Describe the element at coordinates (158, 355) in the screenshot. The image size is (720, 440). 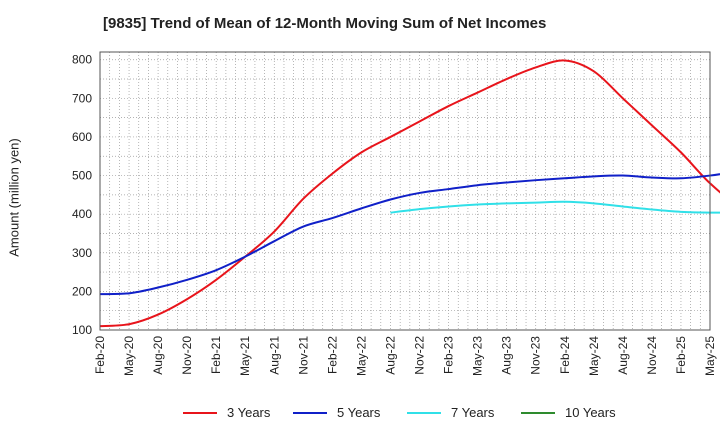
I see `x-tick-label: Aug-20` at that location.